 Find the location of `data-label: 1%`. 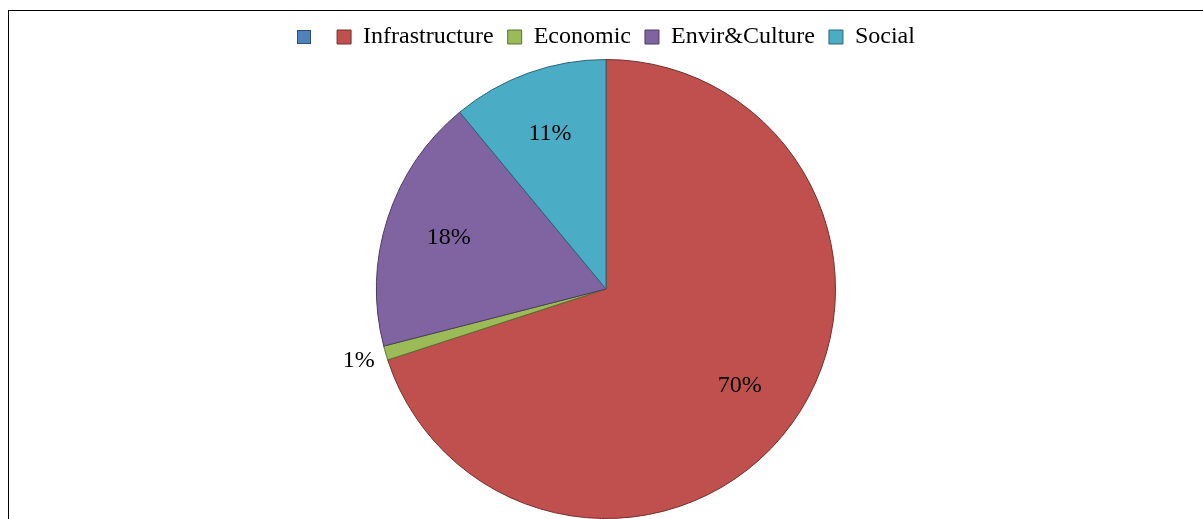

data-label: 1% is located at coordinates (358, 359).